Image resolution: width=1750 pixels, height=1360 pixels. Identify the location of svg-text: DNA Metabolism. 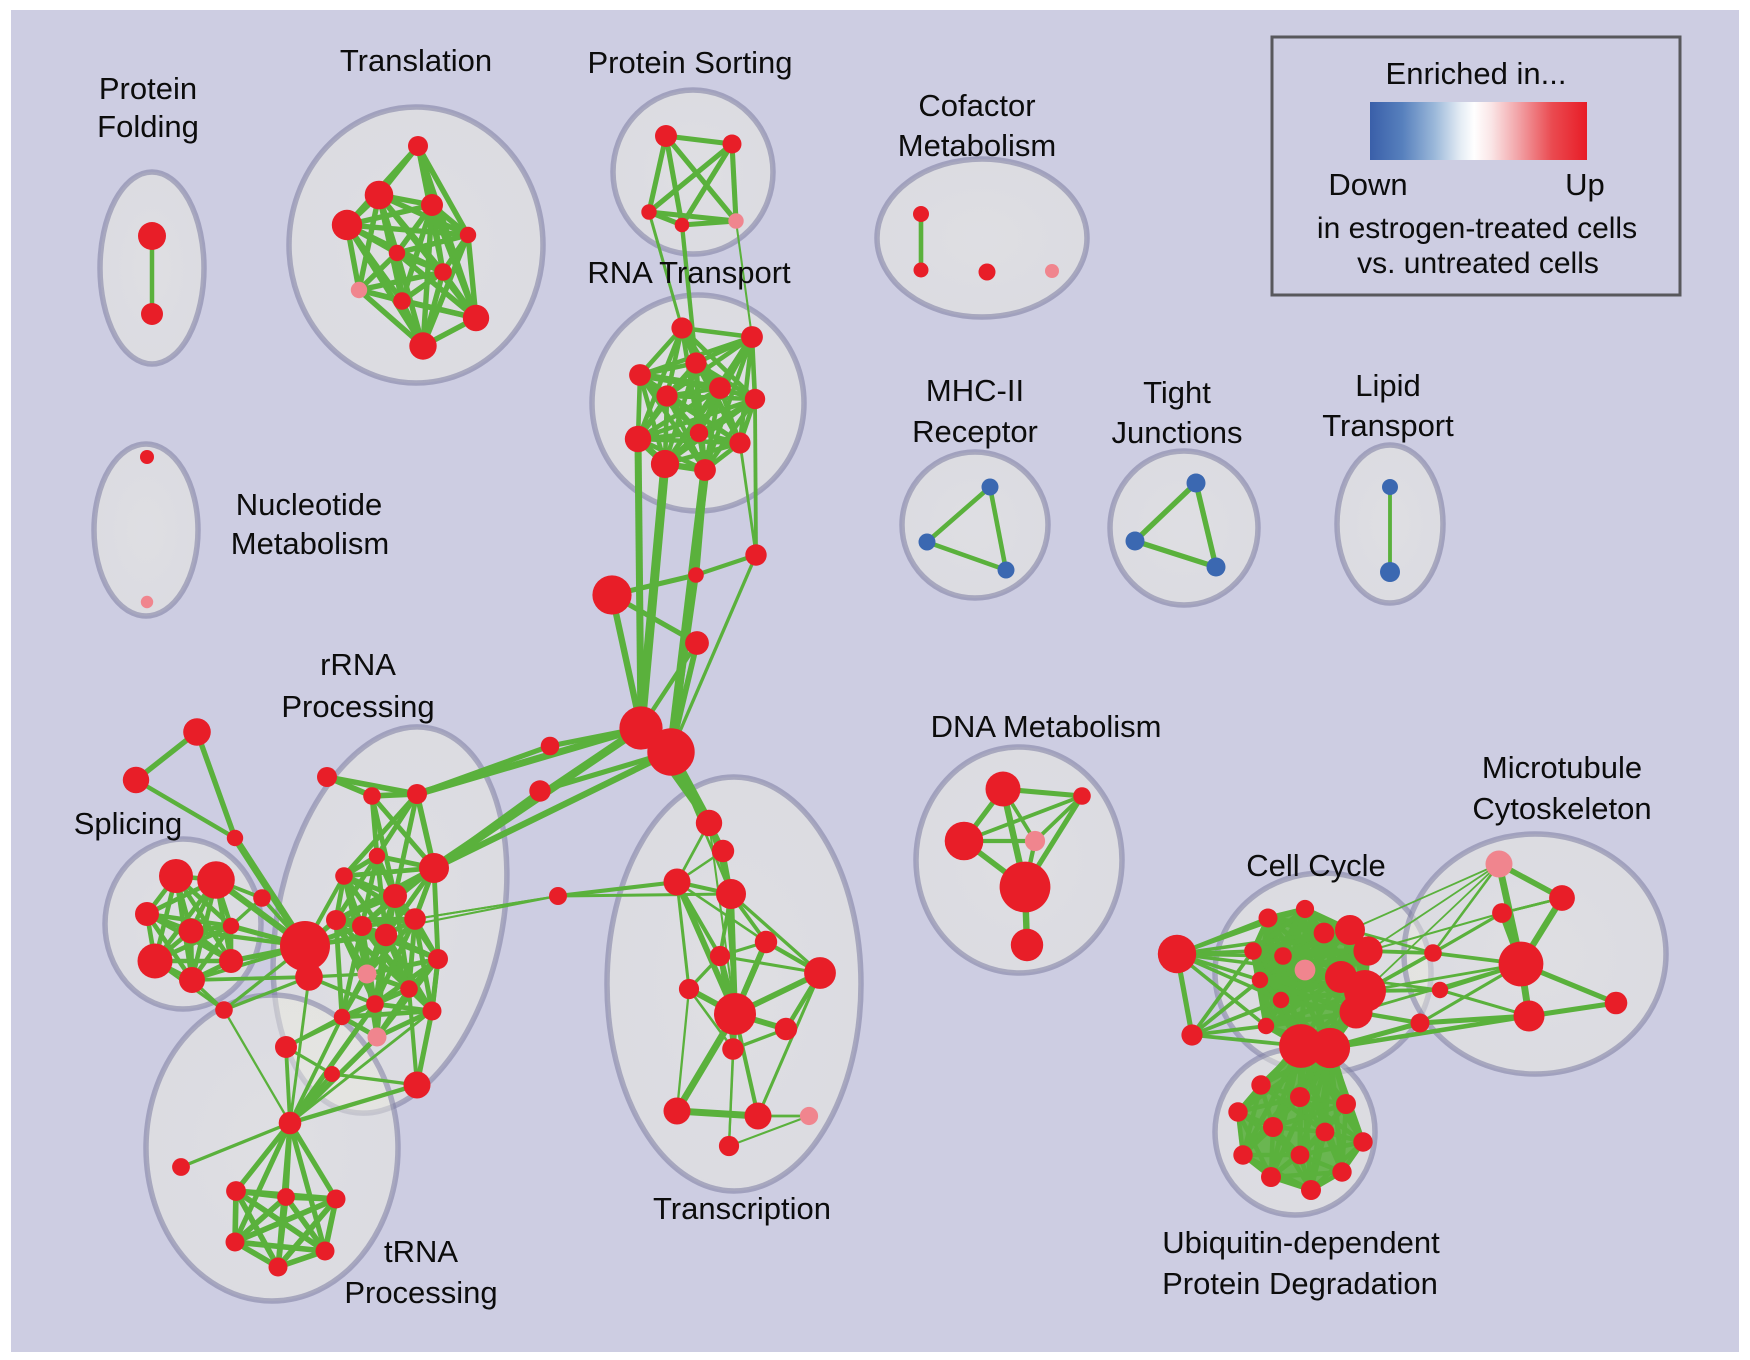
(1046, 726).